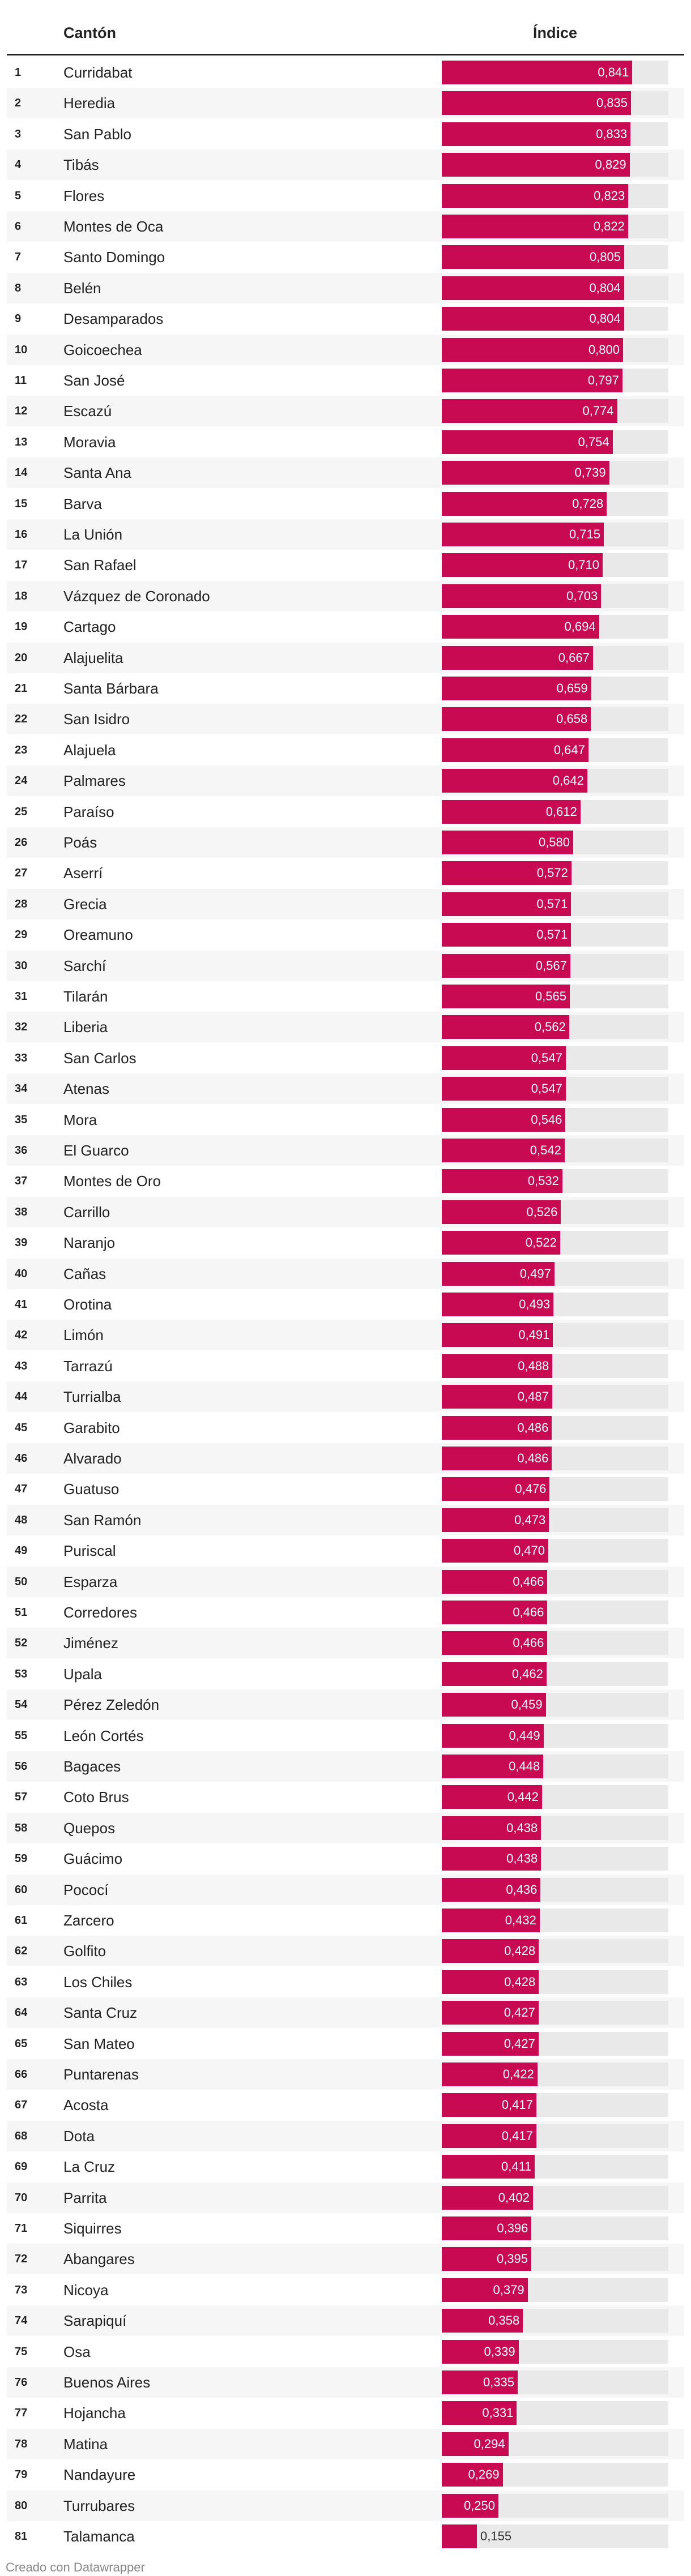 The width and height of the screenshot is (691, 2576). What do you see at coordinates (21, 719) in the screenshot?
I see `rank-label: 22` at bounding box center [21, 719].